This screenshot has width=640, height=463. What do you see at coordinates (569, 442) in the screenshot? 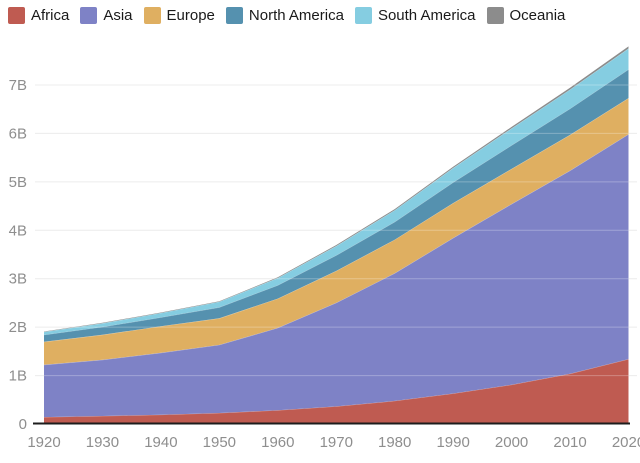
I see `x-tick-label-2010: 2010` at bounding box center [569, 442].